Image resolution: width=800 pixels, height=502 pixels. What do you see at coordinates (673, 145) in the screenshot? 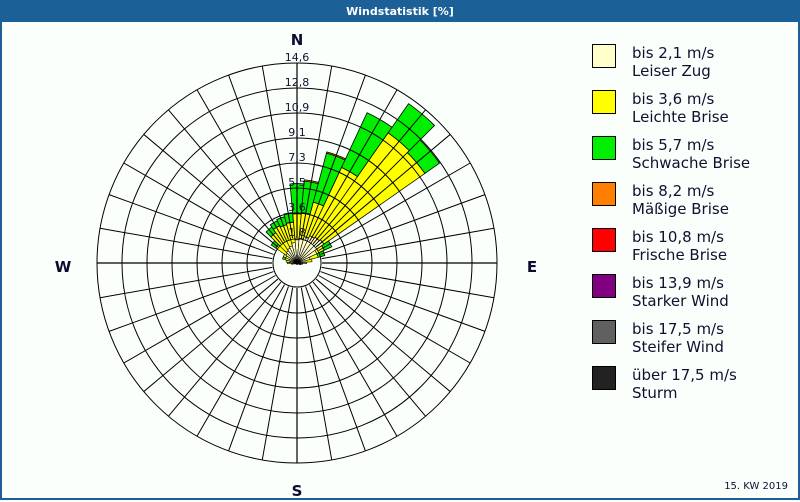
I see `legend-speed: bis 5,7 m/s` at bounding box center [673, 145].